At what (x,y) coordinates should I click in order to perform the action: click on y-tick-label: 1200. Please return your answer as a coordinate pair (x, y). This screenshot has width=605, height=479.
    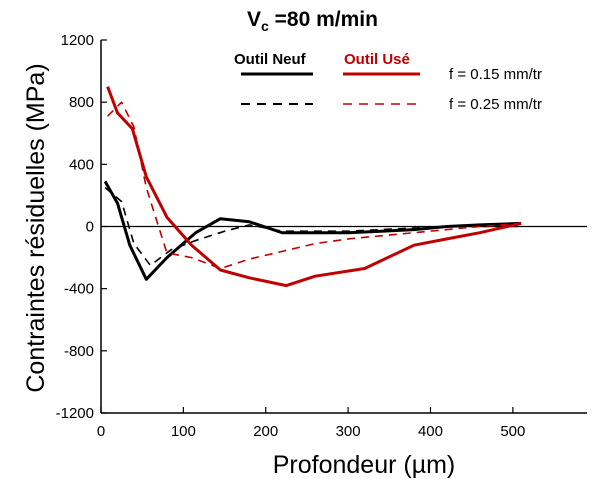
    Looking at the image, I should click on (77, 40).